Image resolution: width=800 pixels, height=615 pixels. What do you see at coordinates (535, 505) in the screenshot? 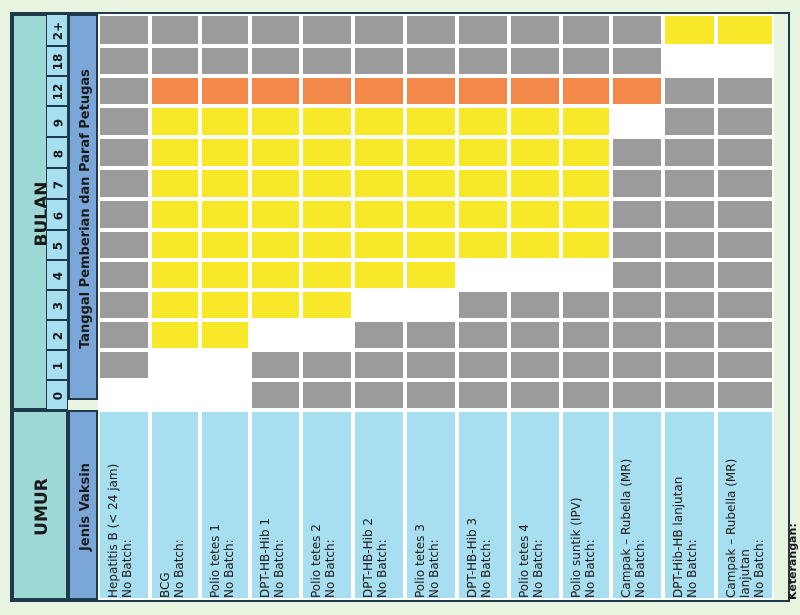
I see `vaccine-name-cell: Polio tetes 4 No Batch:` at bounding box center [535, 505].